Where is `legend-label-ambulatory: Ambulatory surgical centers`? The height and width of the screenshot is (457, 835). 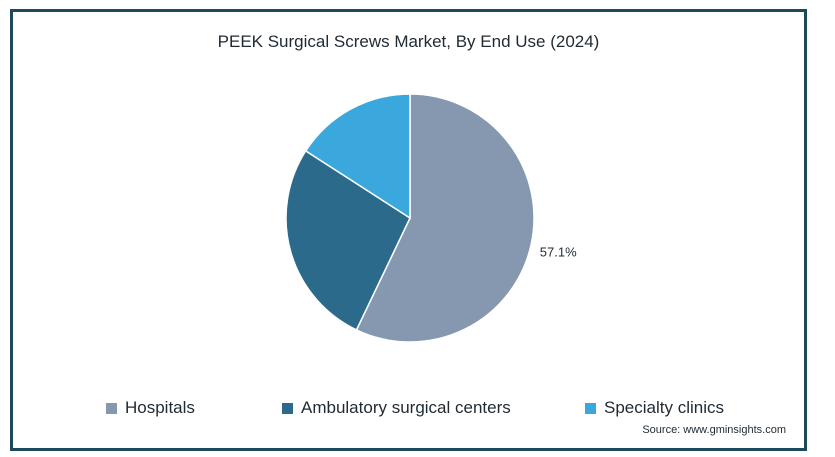
legend-label-ambulatory: Ambulatory surgical centers is located at coordinates (406, 407).